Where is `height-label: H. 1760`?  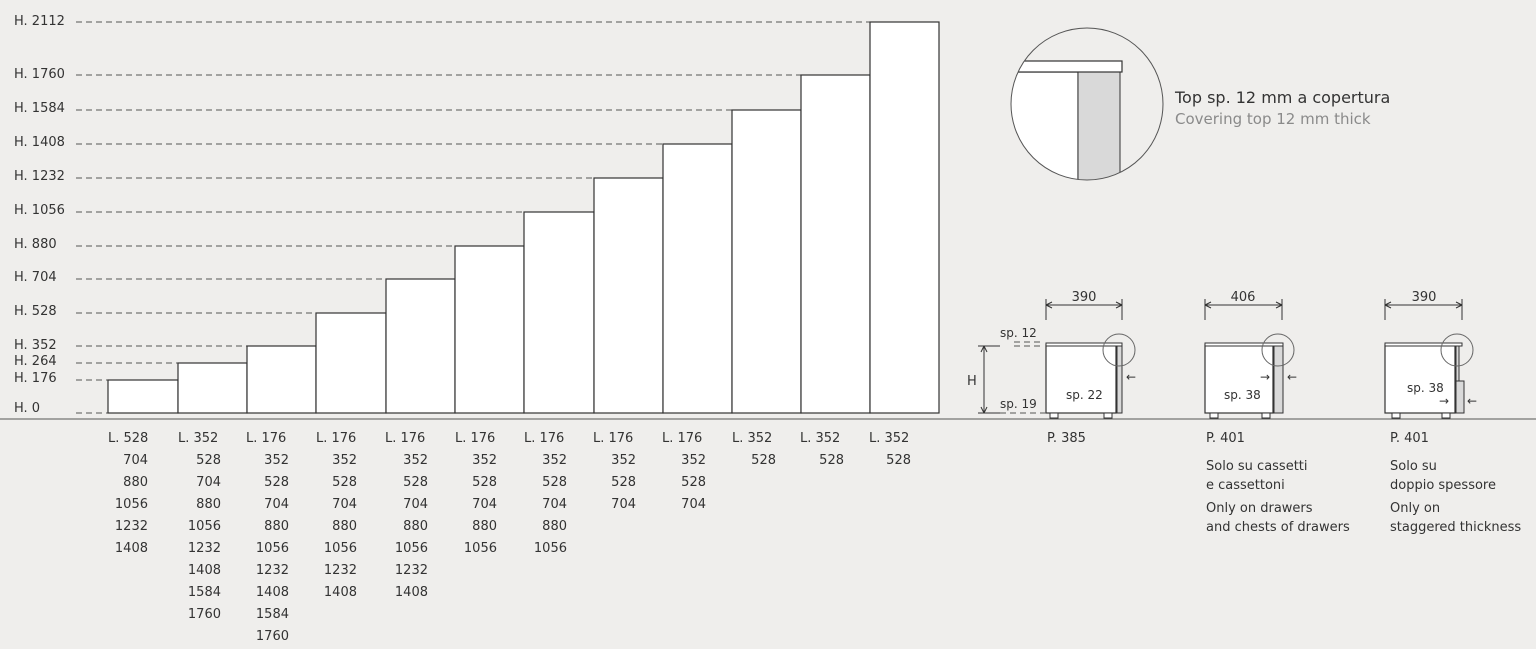 height-label: H. 1760 is located at coordinates (39, 74).